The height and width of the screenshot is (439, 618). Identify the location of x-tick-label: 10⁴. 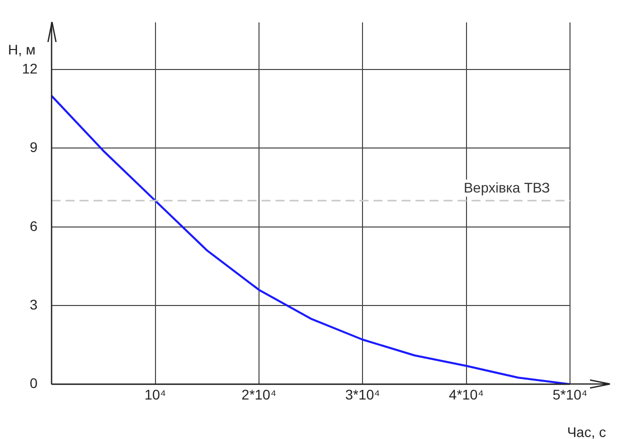
(155, 394).